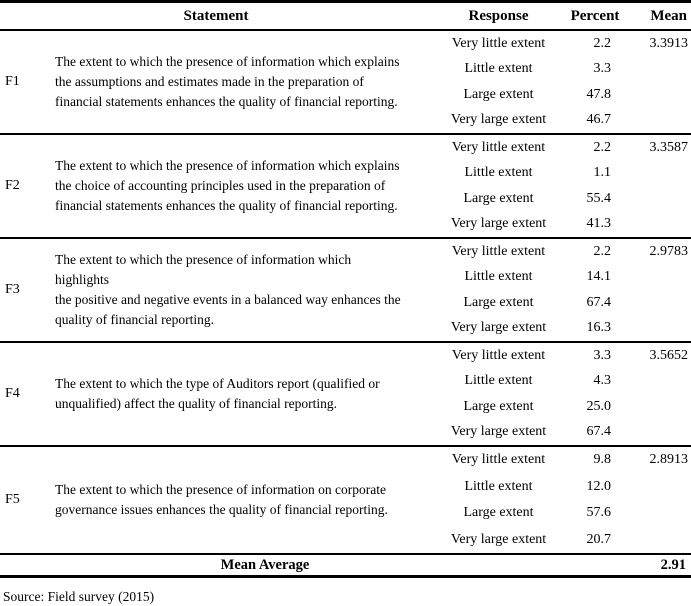 The image size is (691, 606). I want to click on statement-id: F1, so click(12, 81).